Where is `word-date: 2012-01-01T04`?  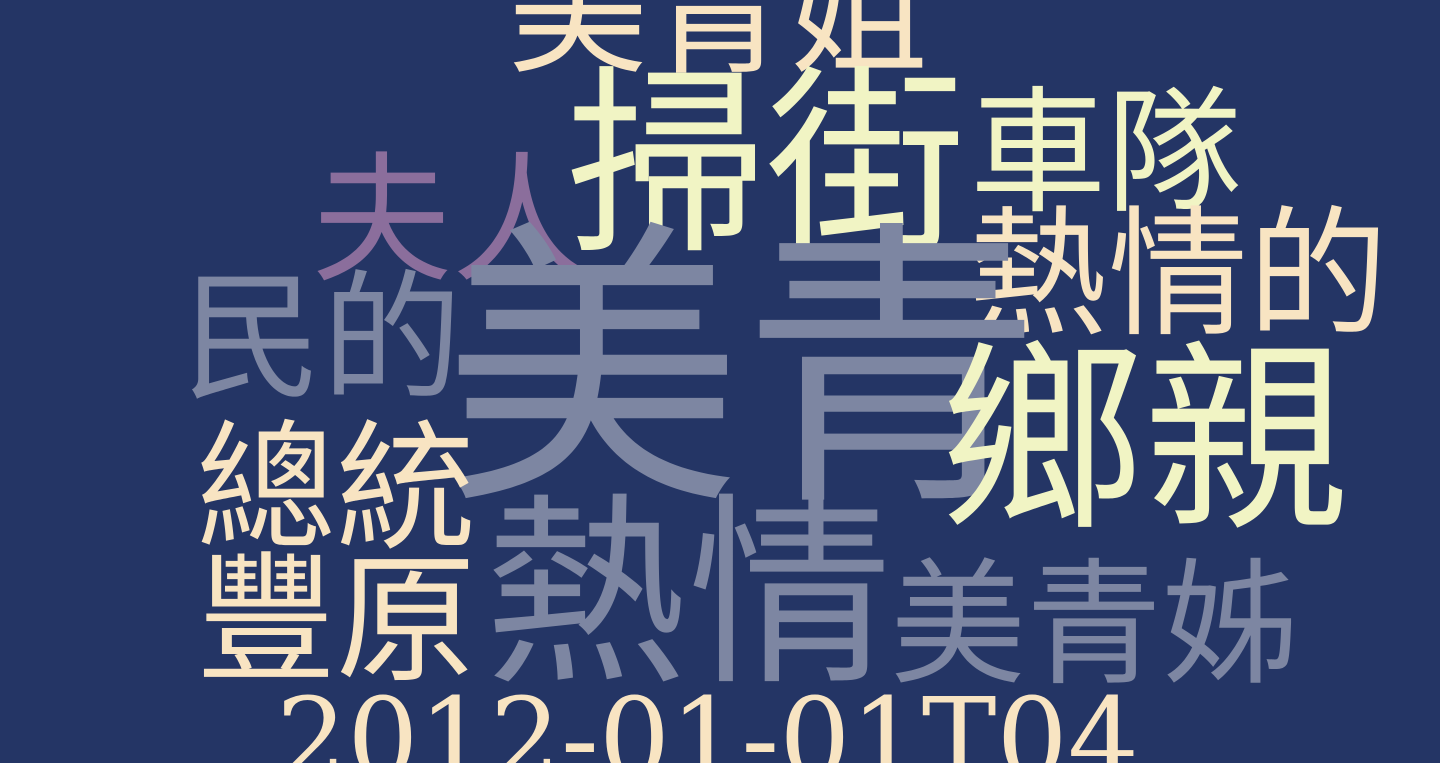 word-date: 2012-01-01T04 is located at coordinates (707, 719).